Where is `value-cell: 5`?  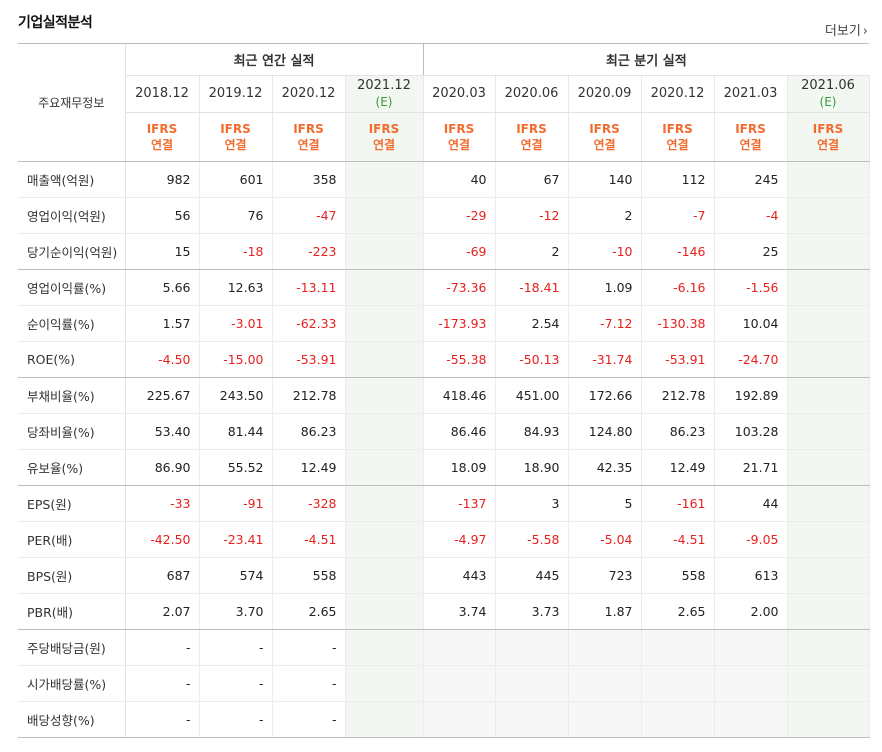 value-cell: 5 is located at coordinates (605, 503).